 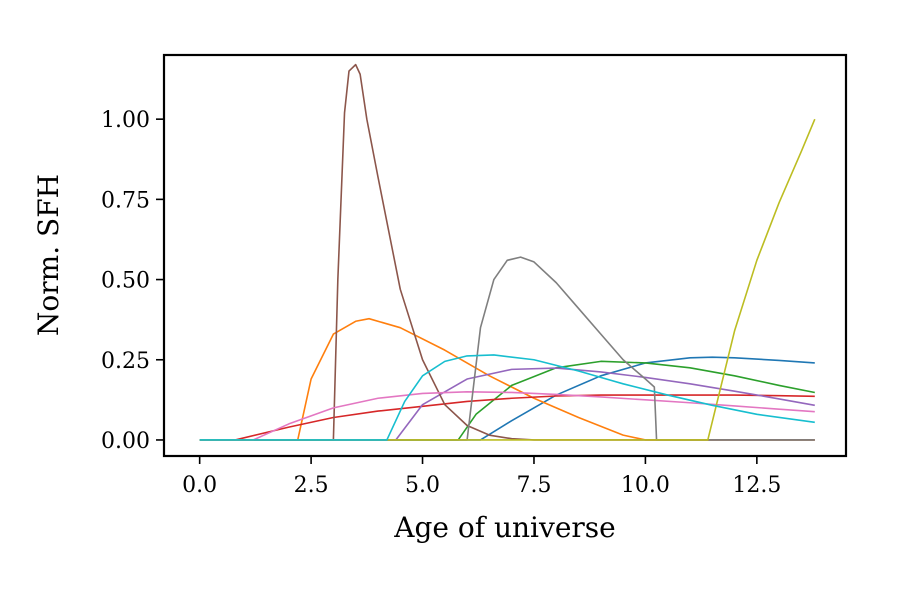 What do you see at coordinates (125, 120) in the screenshot?
I see `y-tick-label: 1.00` at bounding box center [125, 120].